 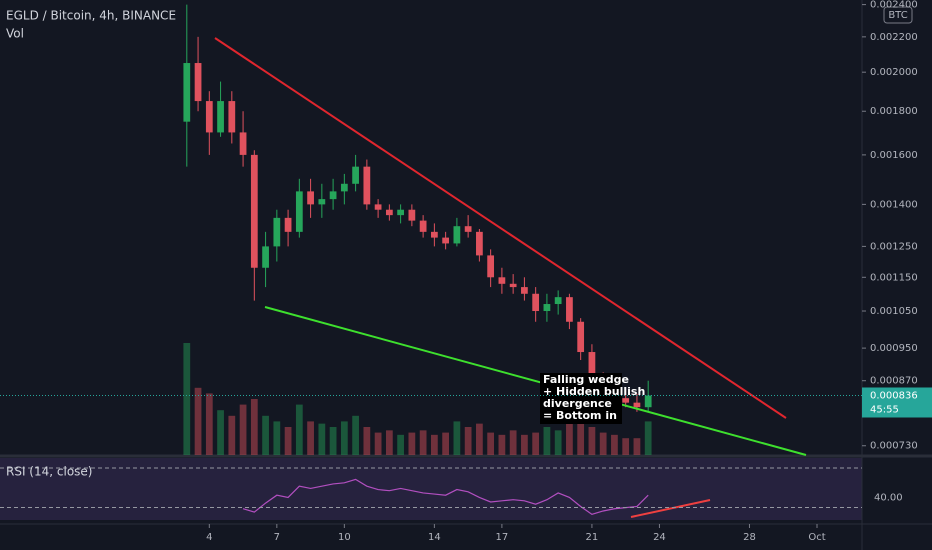 What do you see at coordinates (894, 395) in the screenshot?
I see `last-price-label: 0.000836` at bounding box center [894, 395].